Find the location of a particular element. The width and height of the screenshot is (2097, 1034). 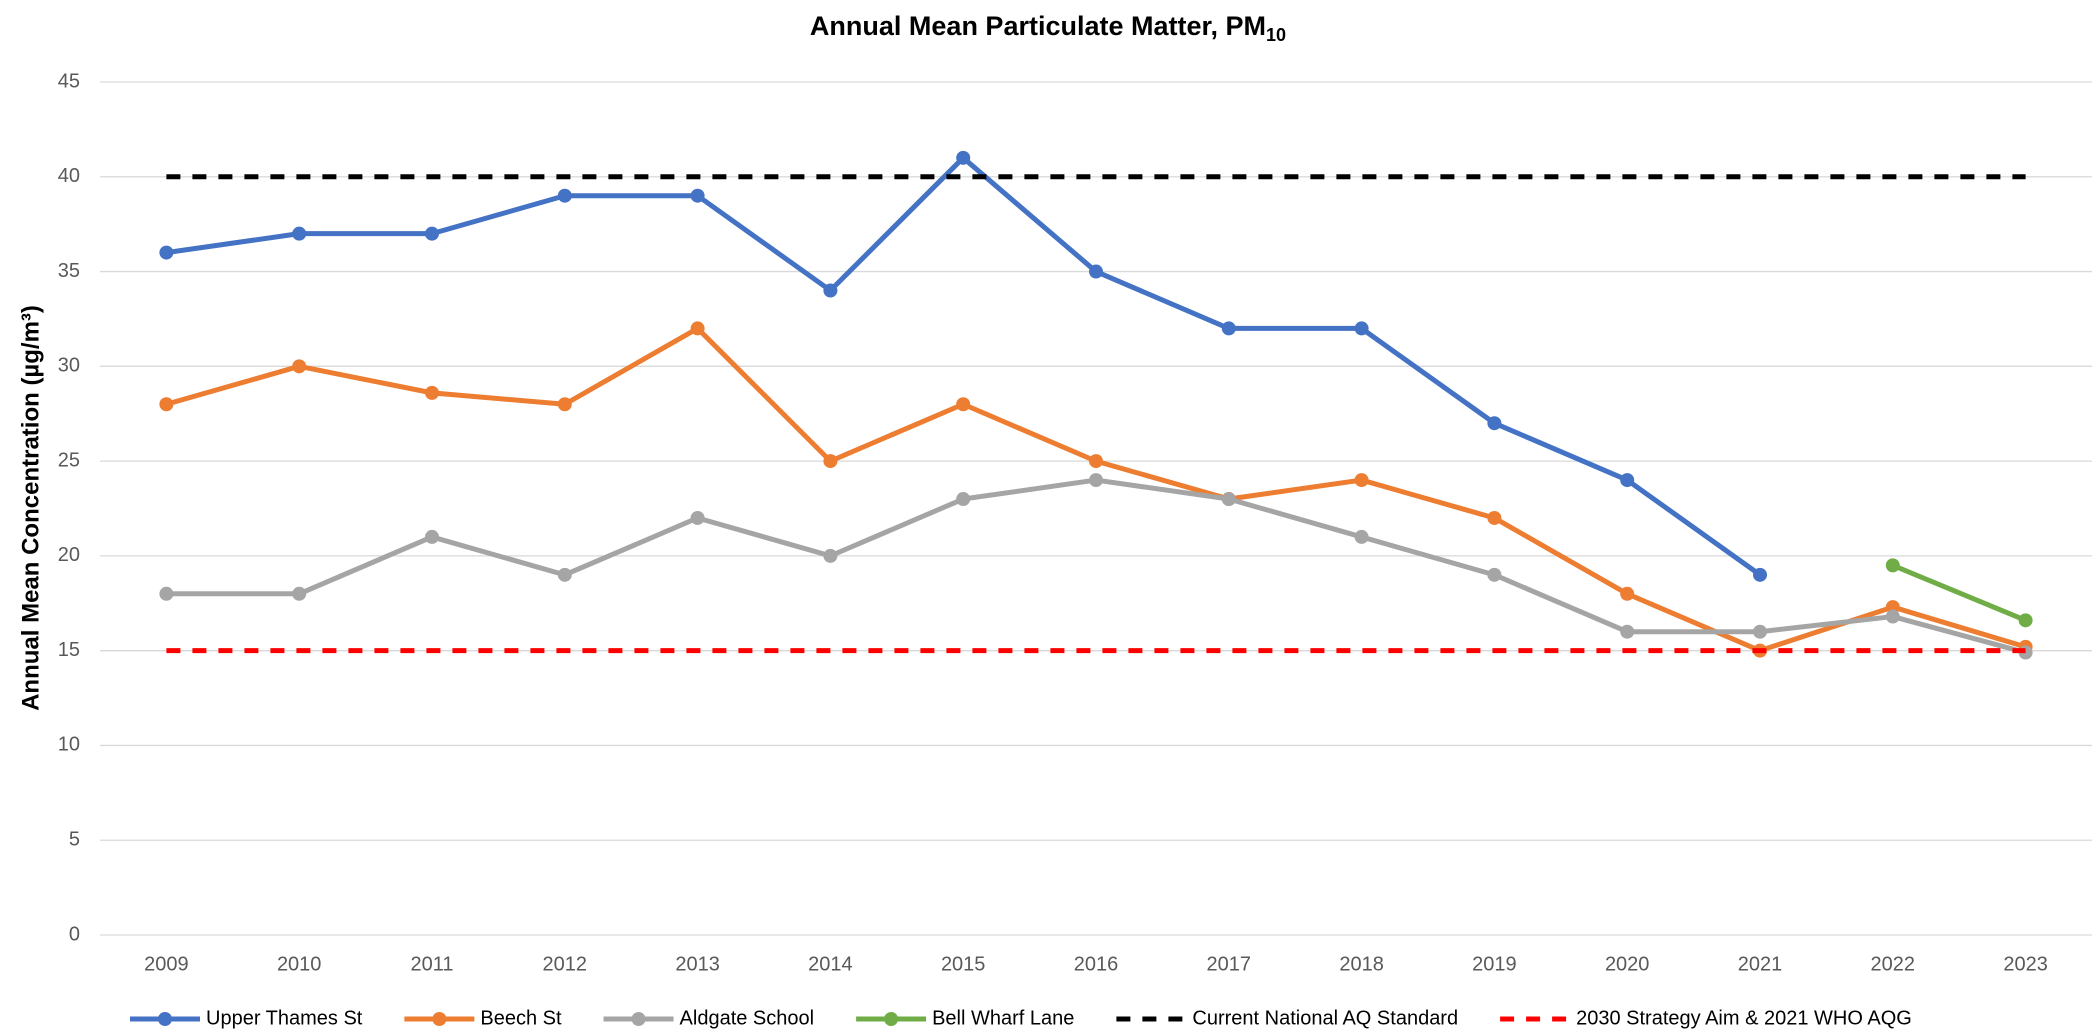

y-tick-label: 15 is located at coordinates (69, 650).